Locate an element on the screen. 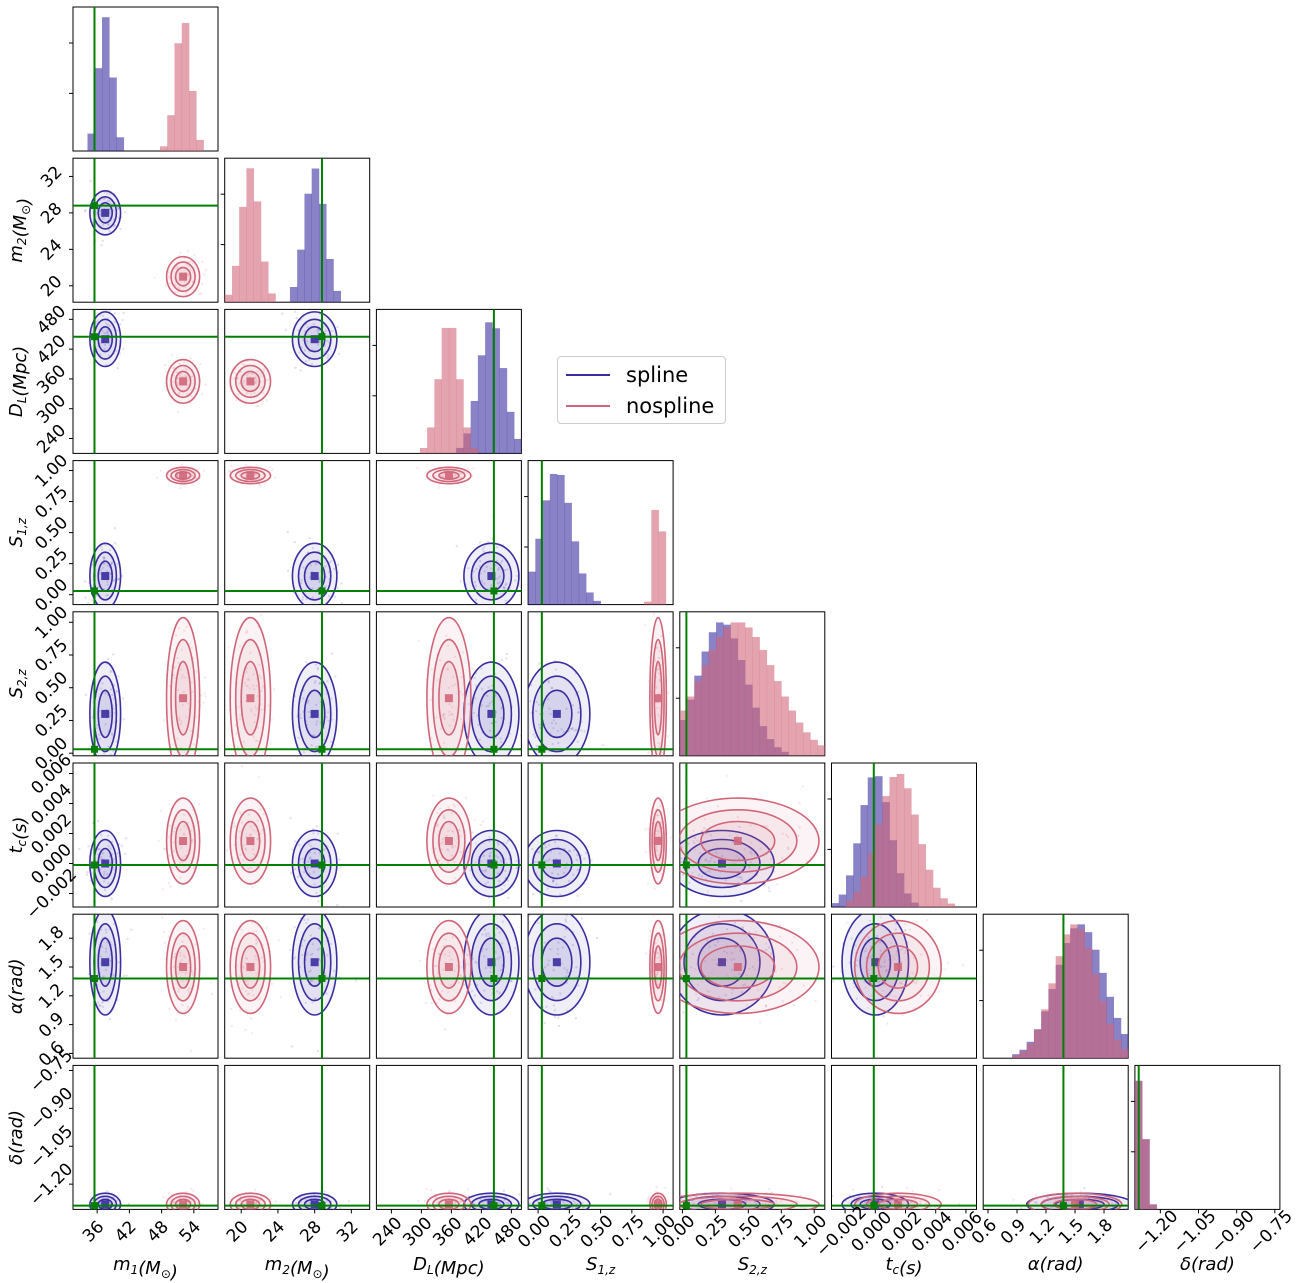 This screenshot has height=1283, width=1309. y-tick-label: 480 is located at coordinates (51, 319).